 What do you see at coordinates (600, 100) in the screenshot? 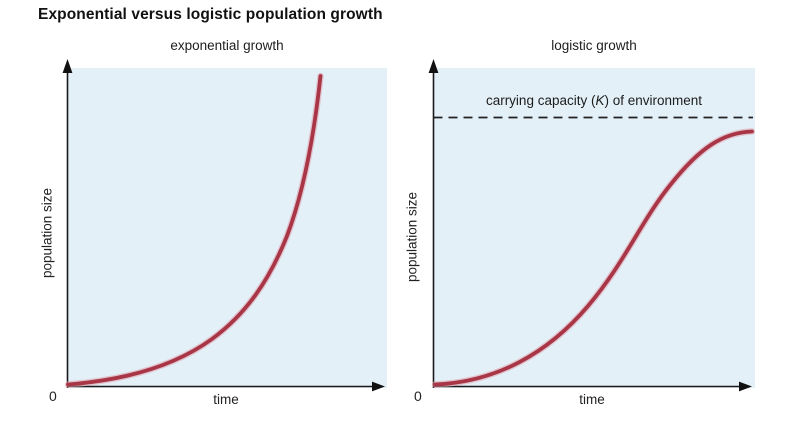
I see `carrying-capacity-k-symbol: K` at bounding box center [600, 100].